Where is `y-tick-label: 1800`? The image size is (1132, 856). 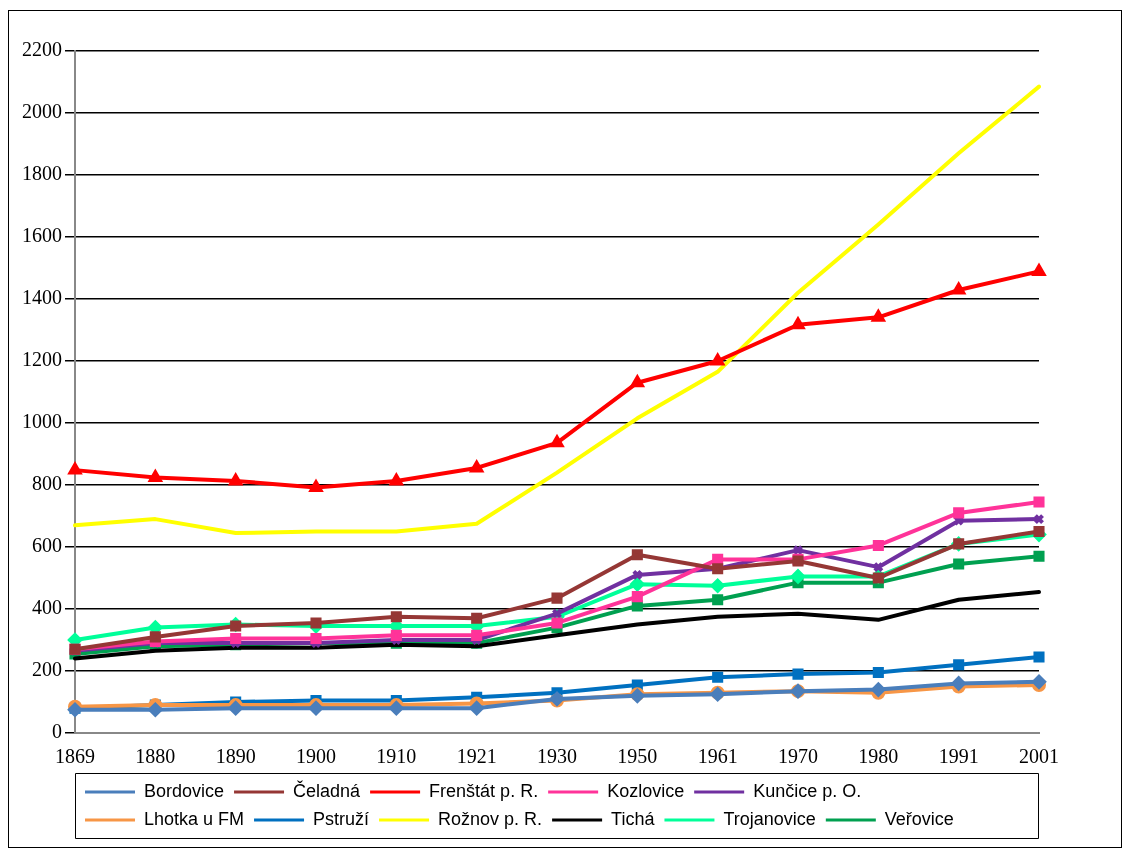
y-tick-label: 1800 is located at coordinates (42, 173).